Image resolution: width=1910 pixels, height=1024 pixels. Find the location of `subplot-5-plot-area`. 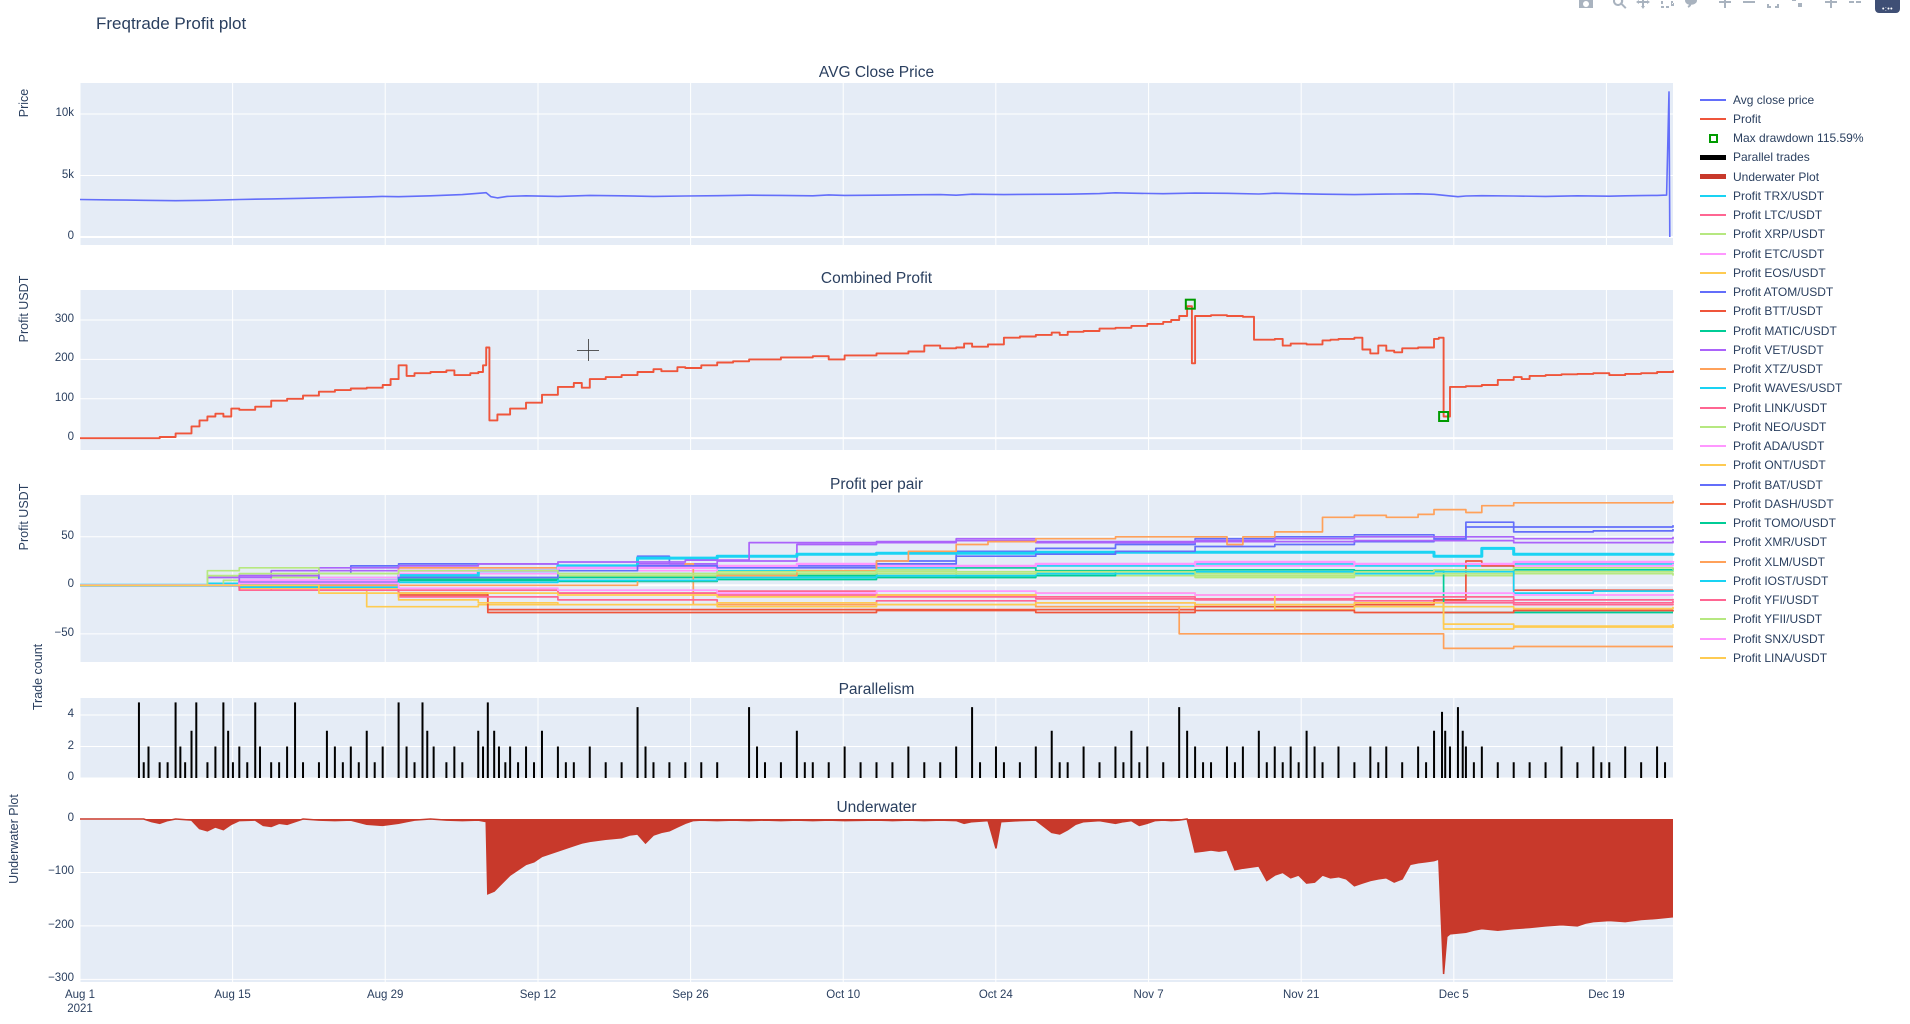

subplot-5-plot-area is located at coordinates (876, 900).